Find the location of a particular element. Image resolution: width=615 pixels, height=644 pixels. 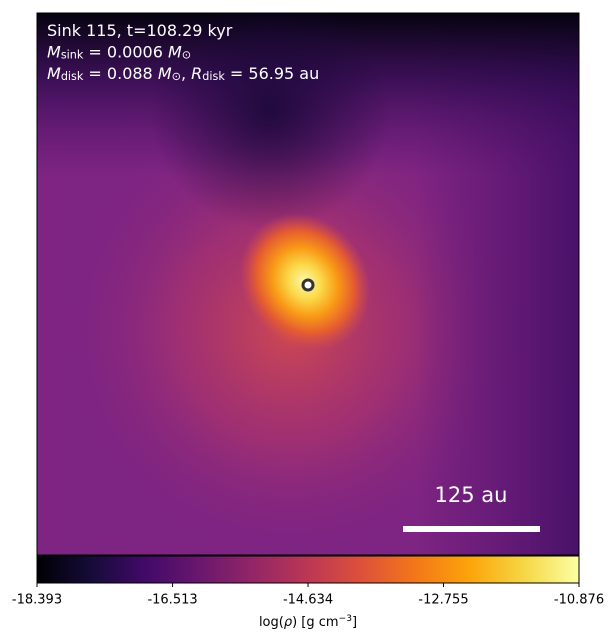

colorbar is located at coordinates (308, 569).